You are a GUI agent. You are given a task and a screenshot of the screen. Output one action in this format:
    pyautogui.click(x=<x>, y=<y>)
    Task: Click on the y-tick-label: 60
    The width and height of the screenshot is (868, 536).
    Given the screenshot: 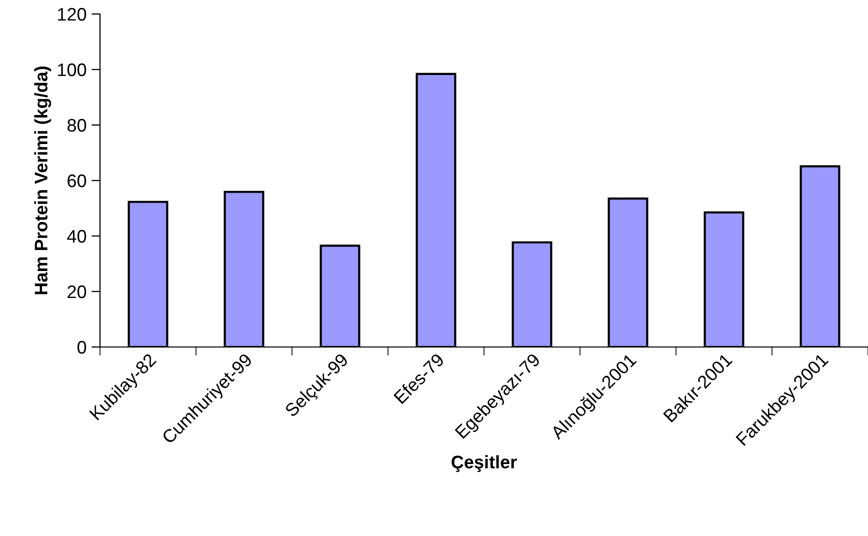 What is the action you would take?
    pyautogui.click(x=77, y=181)
    